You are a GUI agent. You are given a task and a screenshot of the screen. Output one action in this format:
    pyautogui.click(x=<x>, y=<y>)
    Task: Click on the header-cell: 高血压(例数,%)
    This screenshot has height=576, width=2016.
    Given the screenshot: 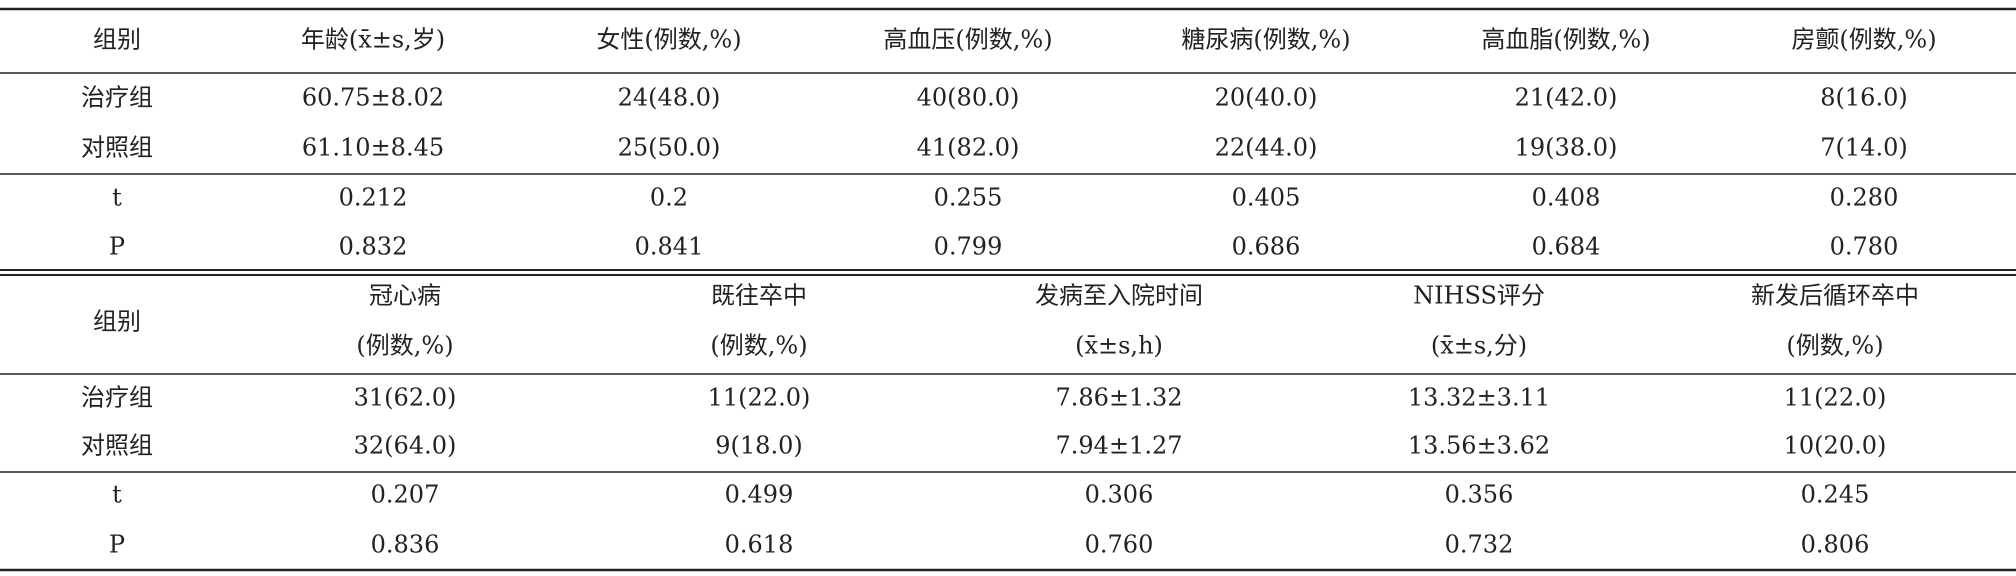 What is the action you would take?
    pyautogui.click(x=967, y=40)
    